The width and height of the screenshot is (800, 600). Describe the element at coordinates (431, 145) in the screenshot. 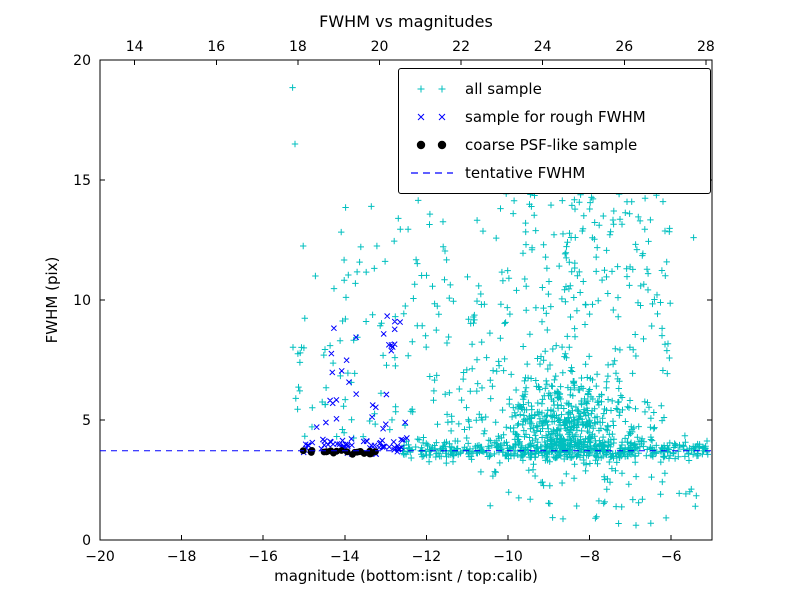

I see `legend-marker-dot` at that location.